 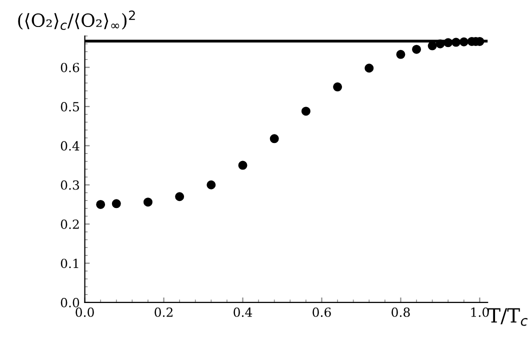 I want to click on y-tick-label: 0.4, so click(x=70, y=146).